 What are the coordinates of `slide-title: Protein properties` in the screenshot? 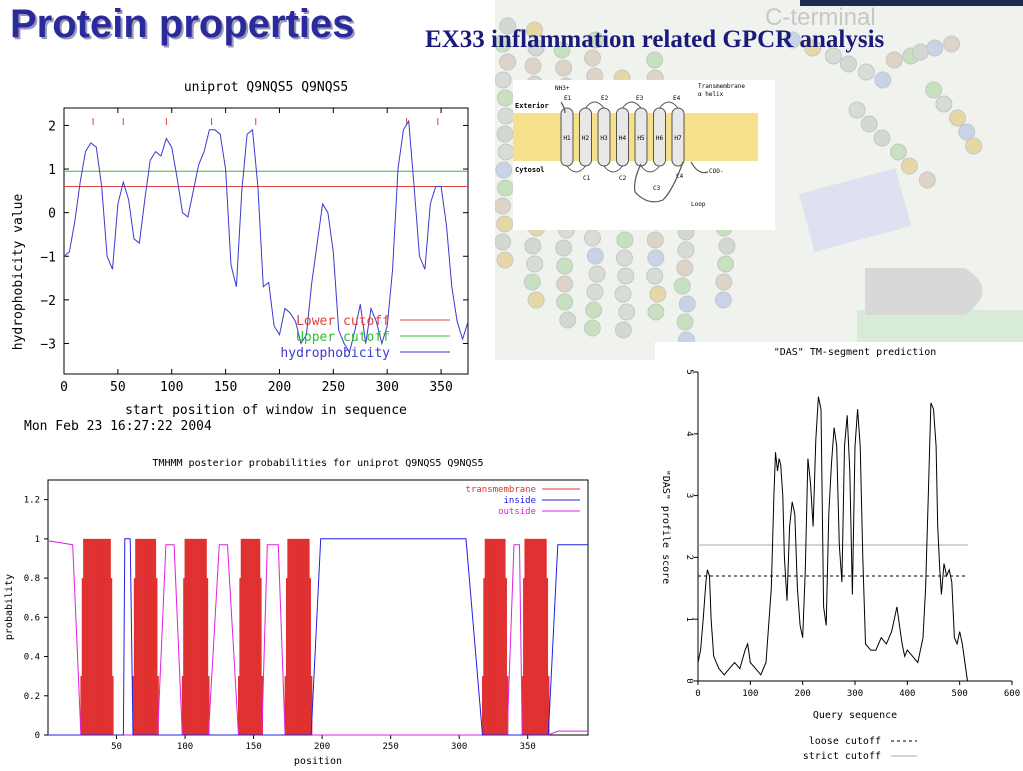 It's located at (182, 24).